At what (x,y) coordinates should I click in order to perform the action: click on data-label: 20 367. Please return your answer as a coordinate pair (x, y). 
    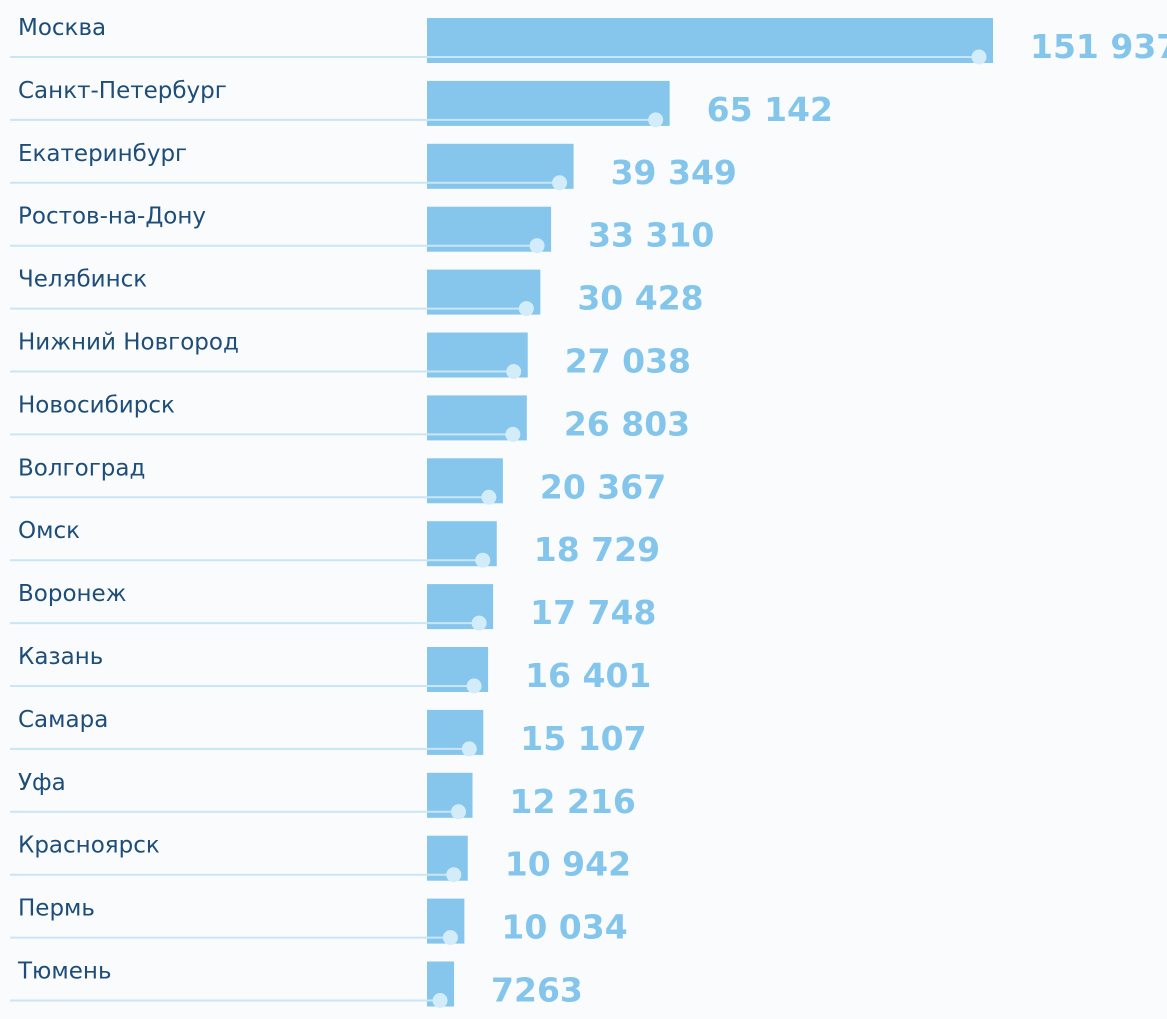
    Looking at the image, I should click on (603, 486).